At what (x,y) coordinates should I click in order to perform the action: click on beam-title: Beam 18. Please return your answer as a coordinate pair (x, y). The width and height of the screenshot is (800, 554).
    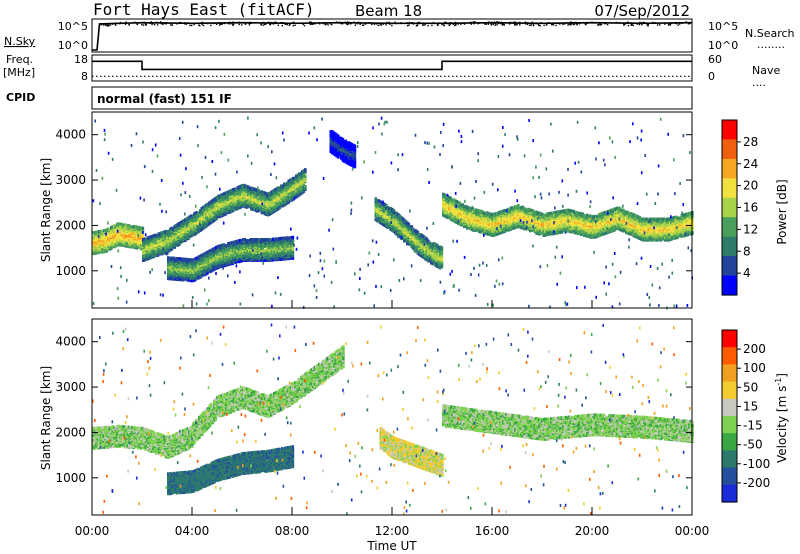
    Looking at the image, I should click on (388, 11).